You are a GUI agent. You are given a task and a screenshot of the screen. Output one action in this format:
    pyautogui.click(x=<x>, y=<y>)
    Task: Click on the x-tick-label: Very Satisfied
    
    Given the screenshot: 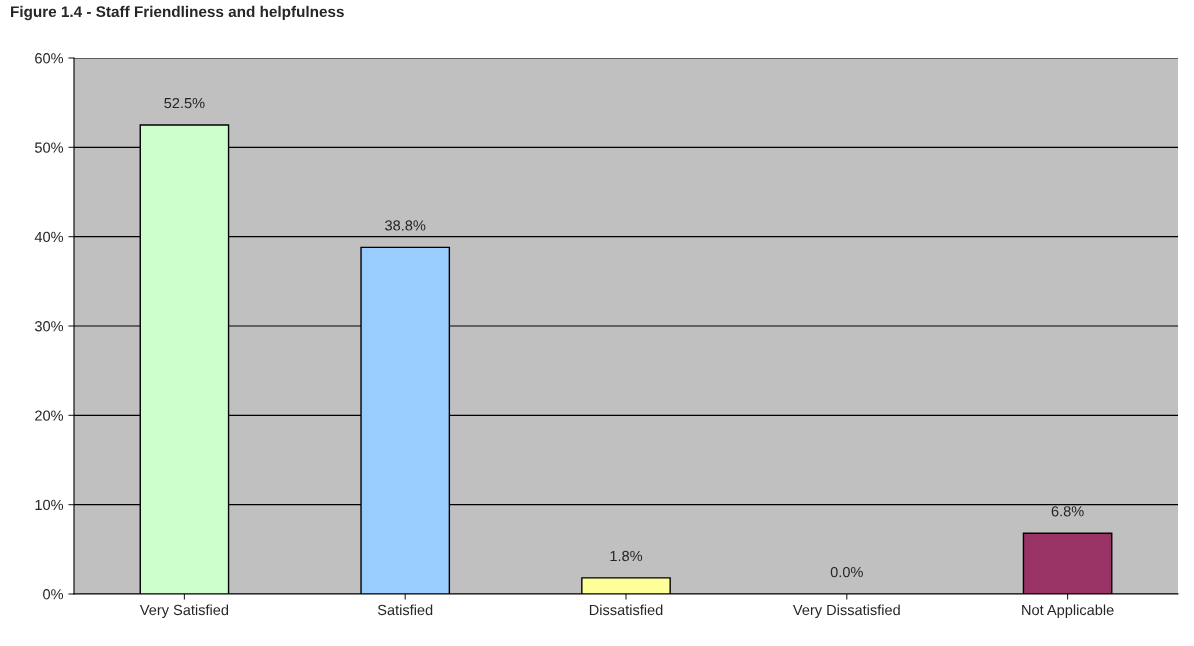 What is the action you would take?
    pyautogui.click(x=184, y=611)
    